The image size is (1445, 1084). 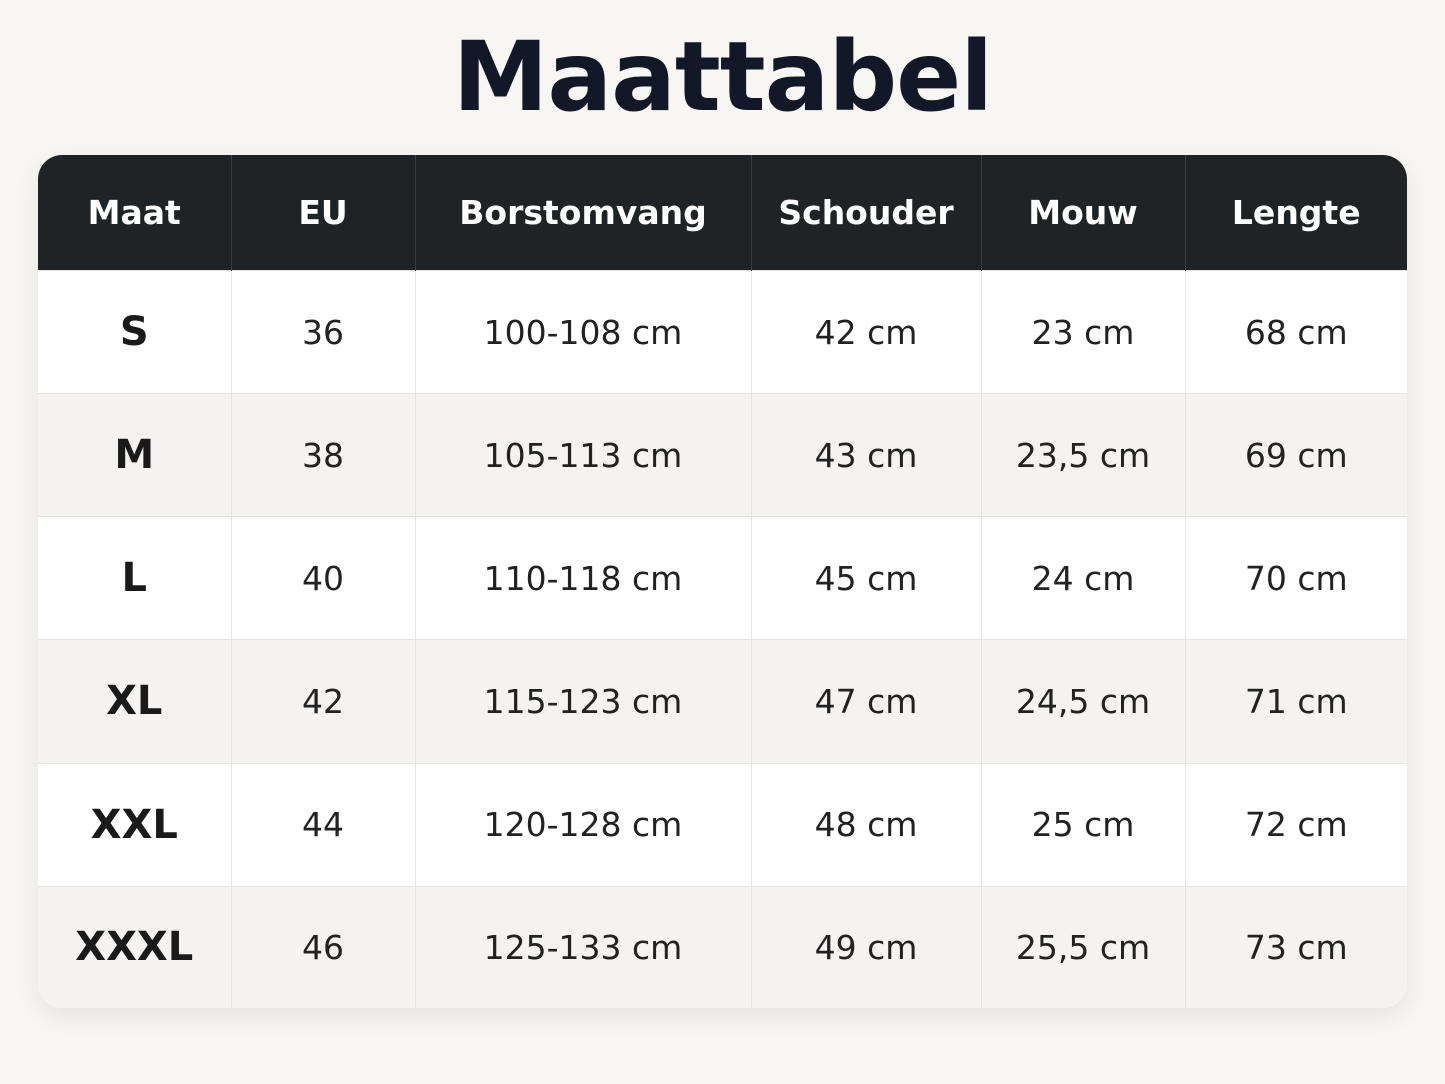 I want to click on value-cell: 23,5 cm, so click(x=1082, y=455).